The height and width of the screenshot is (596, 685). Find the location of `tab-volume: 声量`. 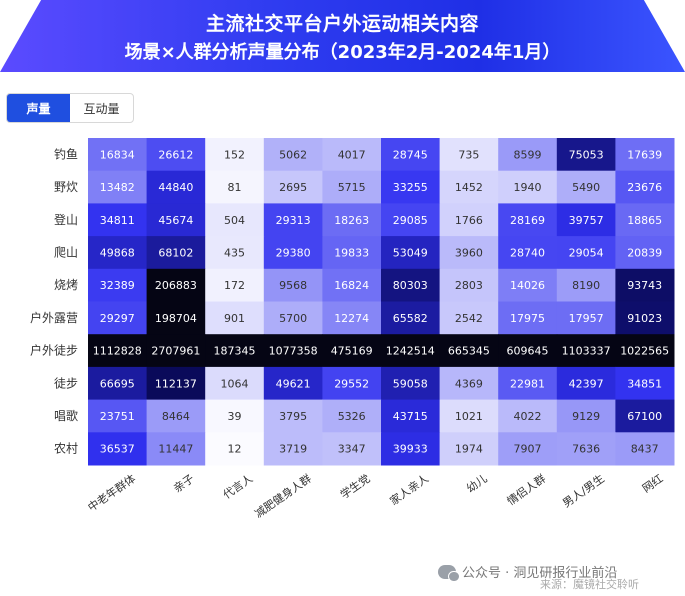

tab-volume: 声量 is located at coordinates (38, 108).